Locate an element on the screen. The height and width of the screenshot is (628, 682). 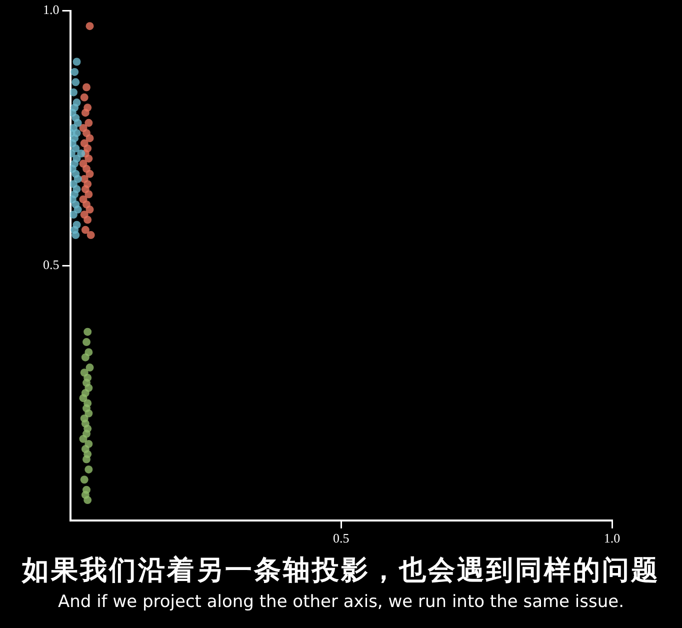
text: 如果我们沿着另一条轴投影，也会遇到同样的问题 is located at coordinates (340, 571).